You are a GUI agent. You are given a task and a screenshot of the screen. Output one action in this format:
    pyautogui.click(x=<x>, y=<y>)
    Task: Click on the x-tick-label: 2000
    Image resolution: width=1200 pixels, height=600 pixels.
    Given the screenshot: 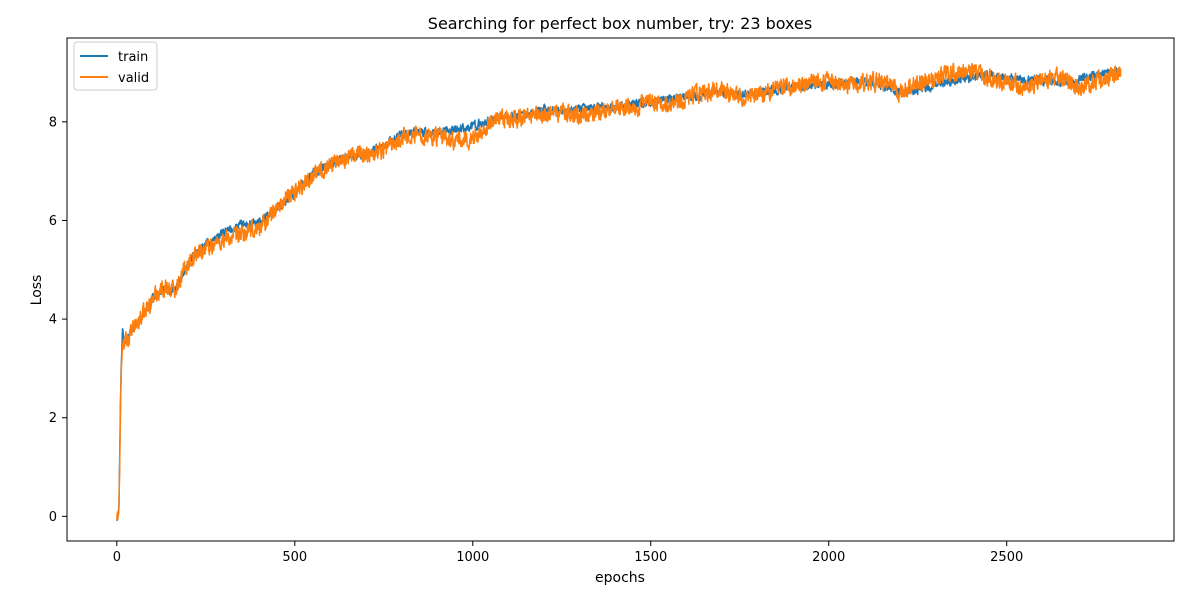 What is the action you would take?
    pyautogui.click(x=828, y=557)
    